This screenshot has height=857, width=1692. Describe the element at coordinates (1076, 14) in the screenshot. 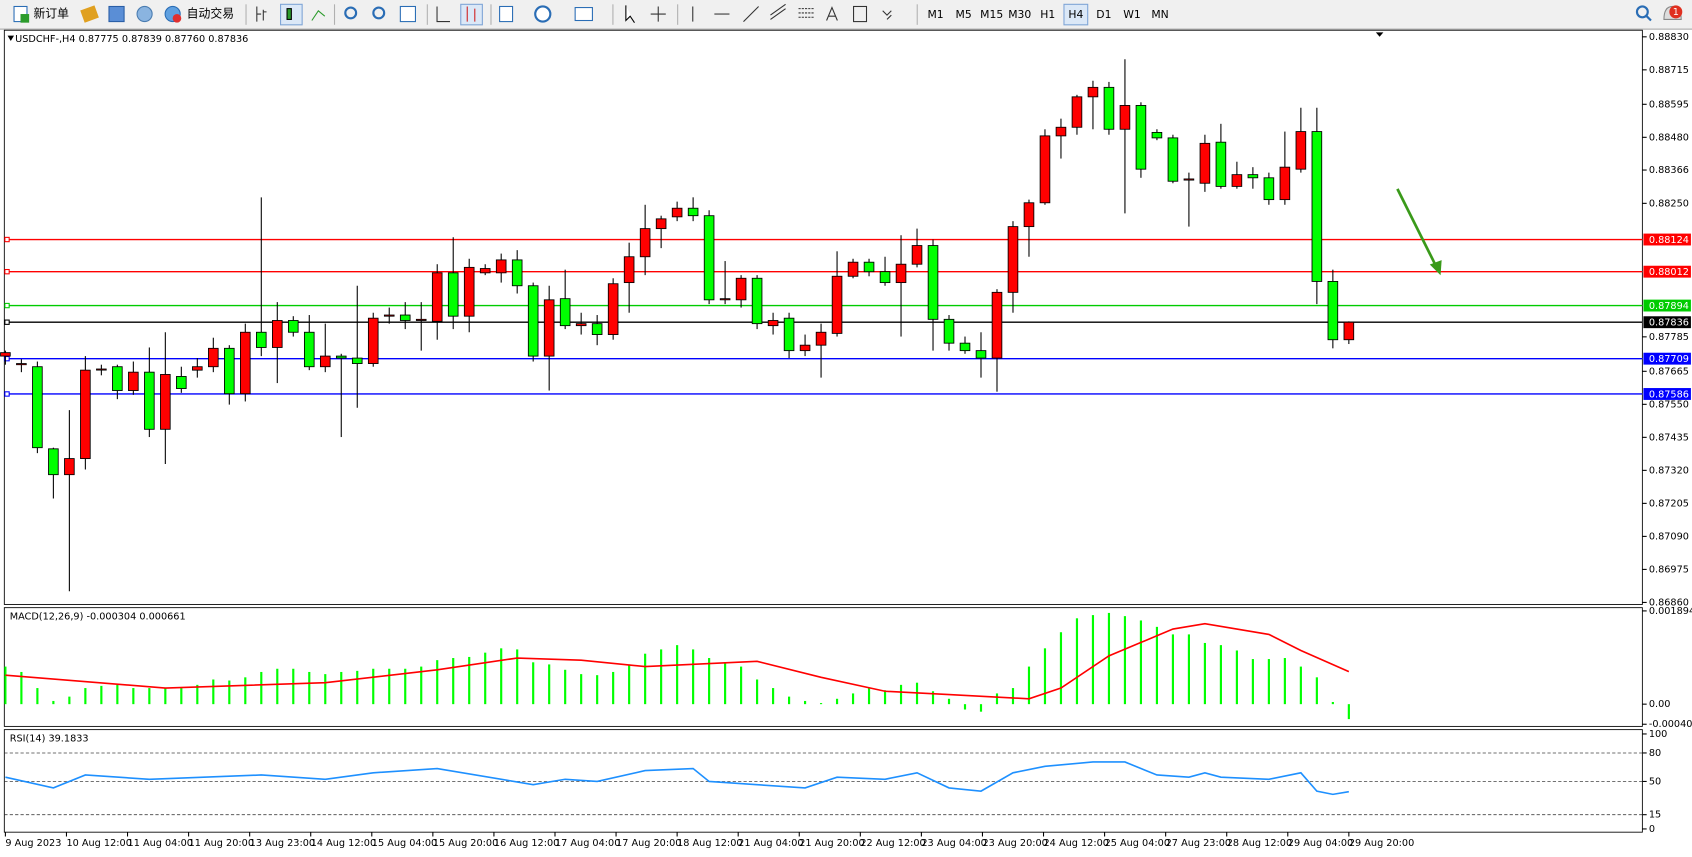

I see `timeframe-button: H4` at that location.